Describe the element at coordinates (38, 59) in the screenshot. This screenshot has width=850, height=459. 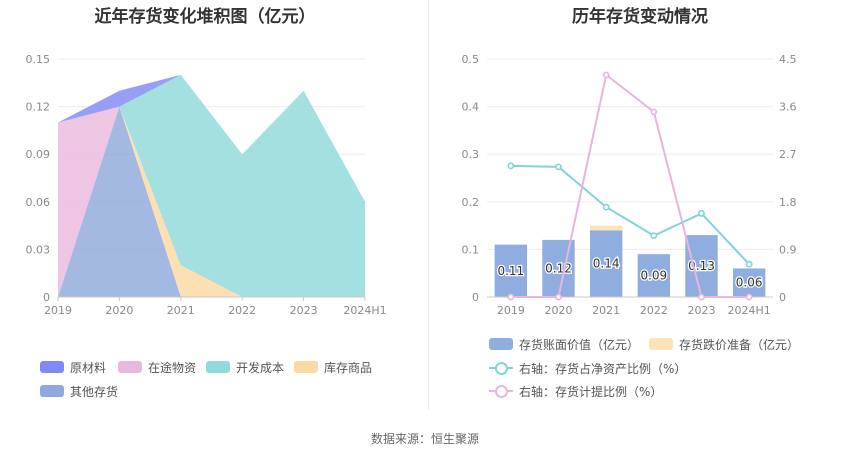
I see `y-tick-label: 0.15` at that location.